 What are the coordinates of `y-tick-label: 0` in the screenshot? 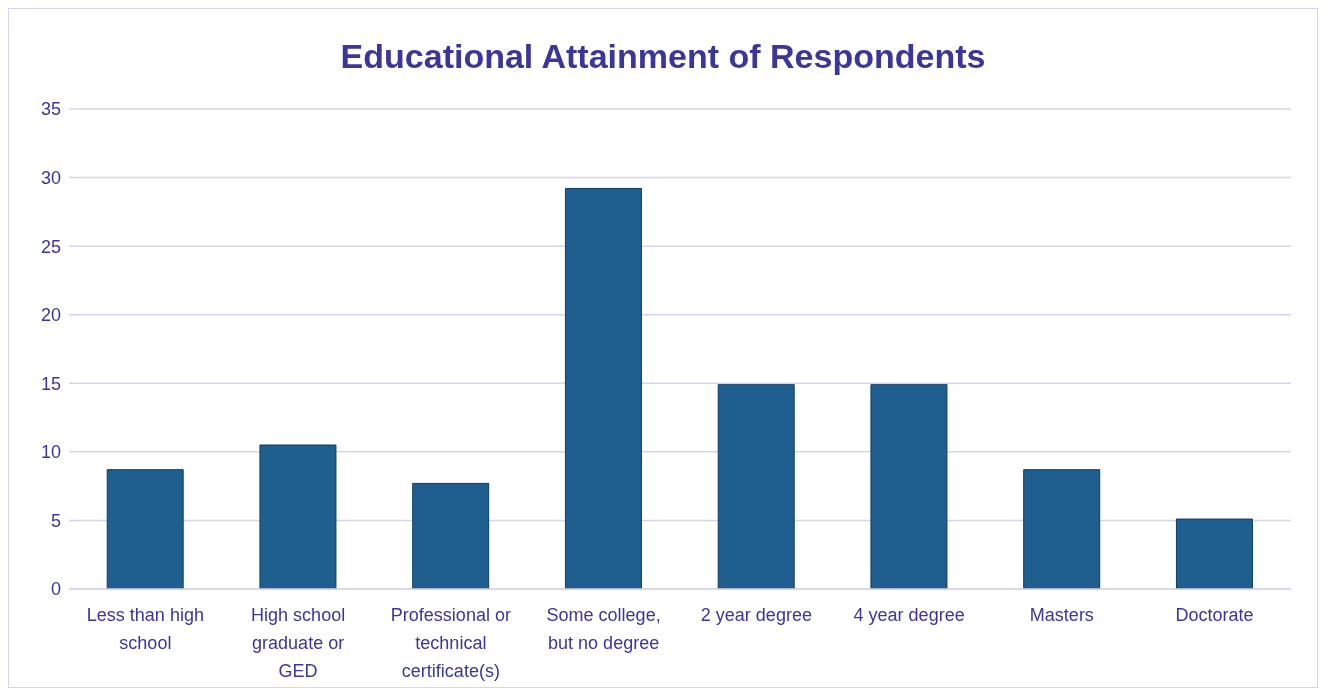 It's located at (55, 589).